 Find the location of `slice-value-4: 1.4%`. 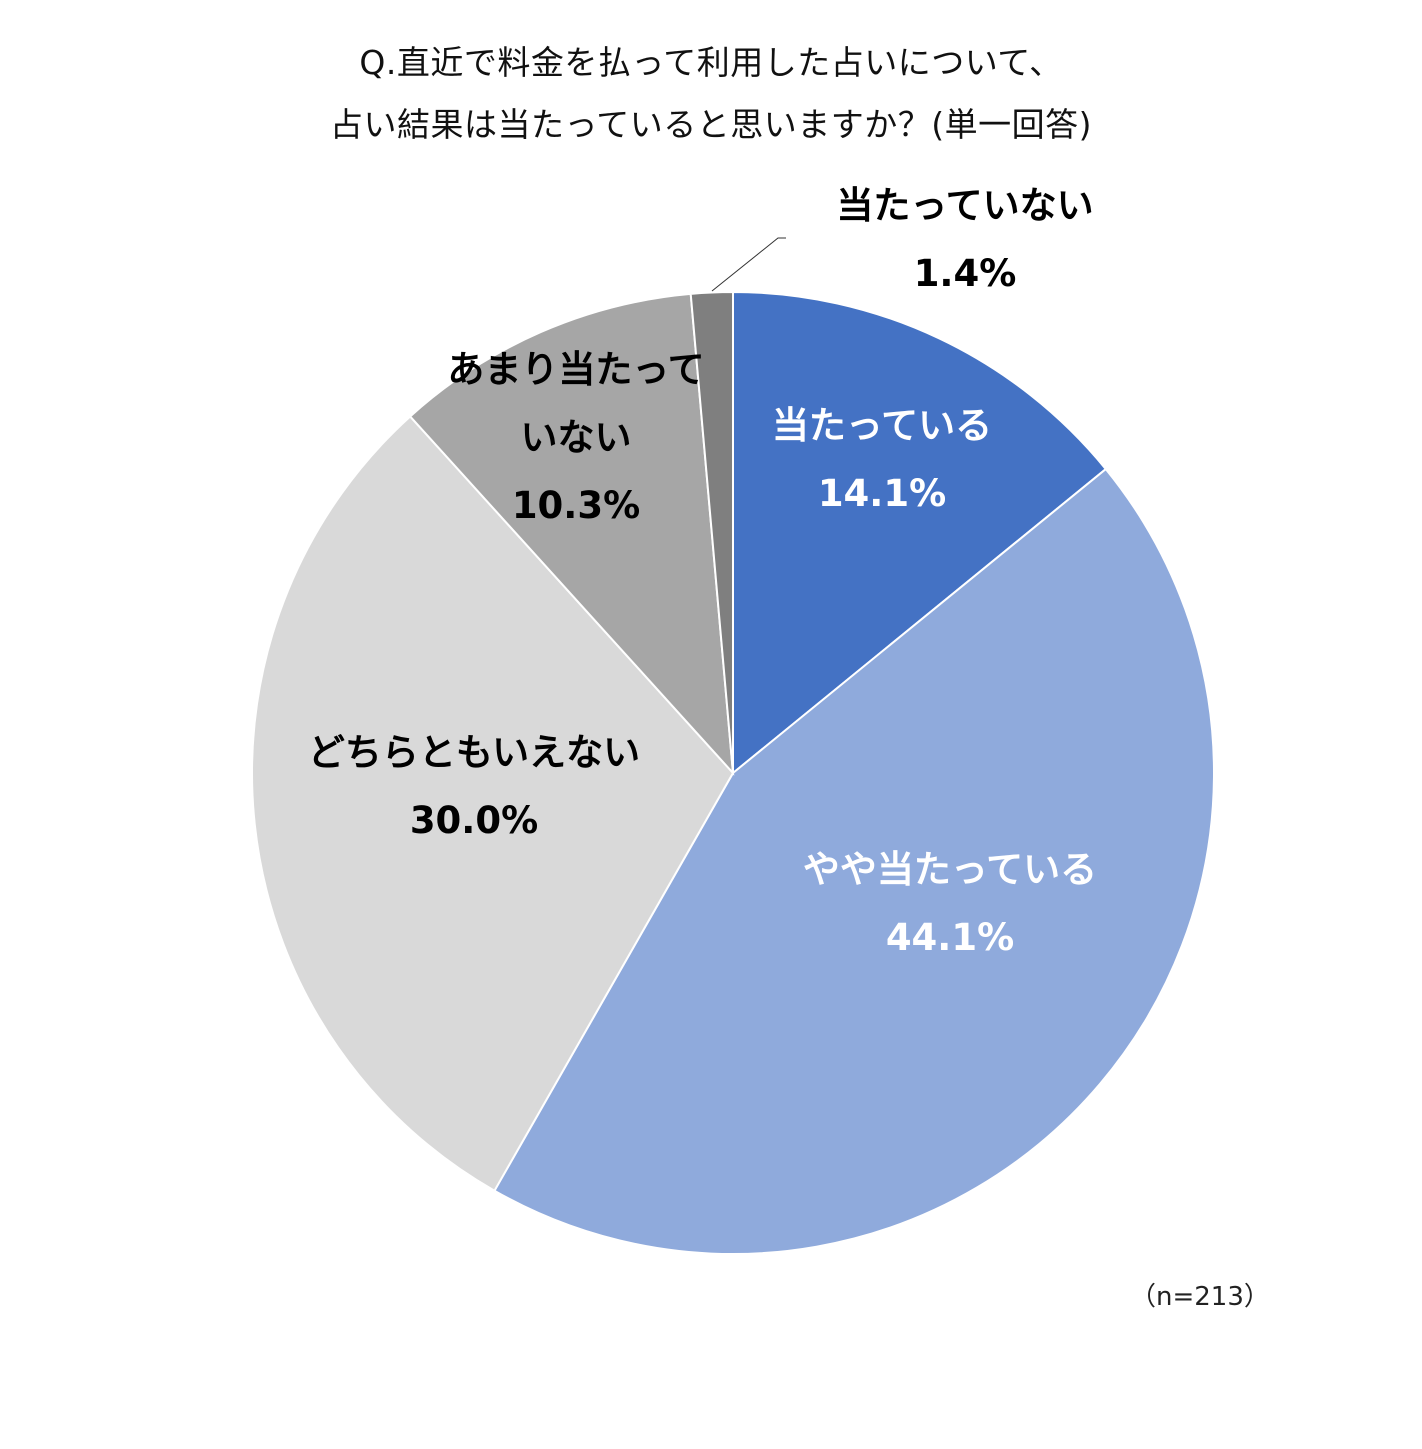

slice-value-4: 1.4% is located at coordinates (965, 273).